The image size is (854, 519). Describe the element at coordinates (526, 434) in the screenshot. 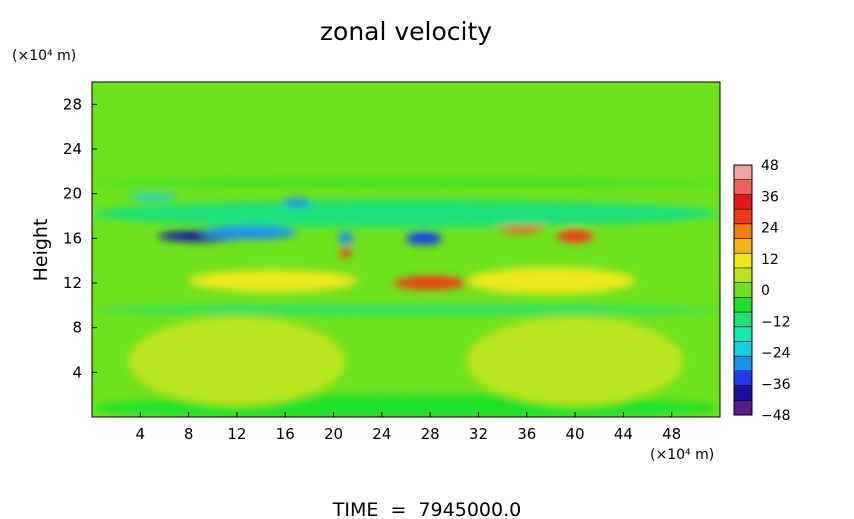

I see `x-tick-label: 36` at that location.